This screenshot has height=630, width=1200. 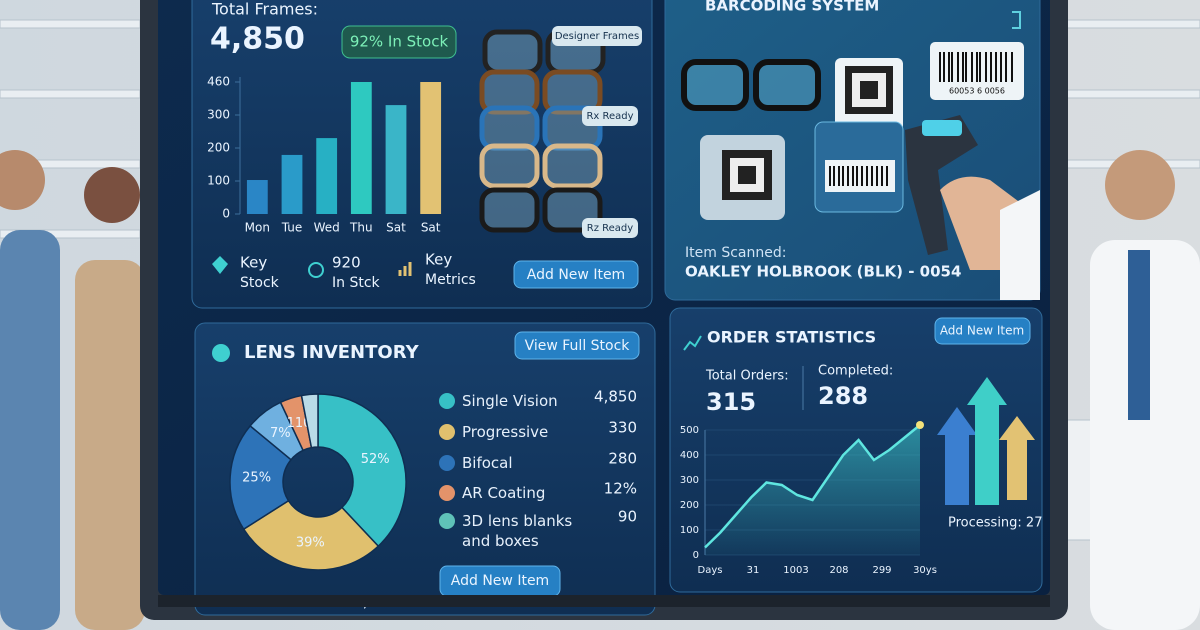 What do you see at coordinates (257, 39) in the screenshot?
I see `total-frames: 4,850` at bounding box center [257, 39].